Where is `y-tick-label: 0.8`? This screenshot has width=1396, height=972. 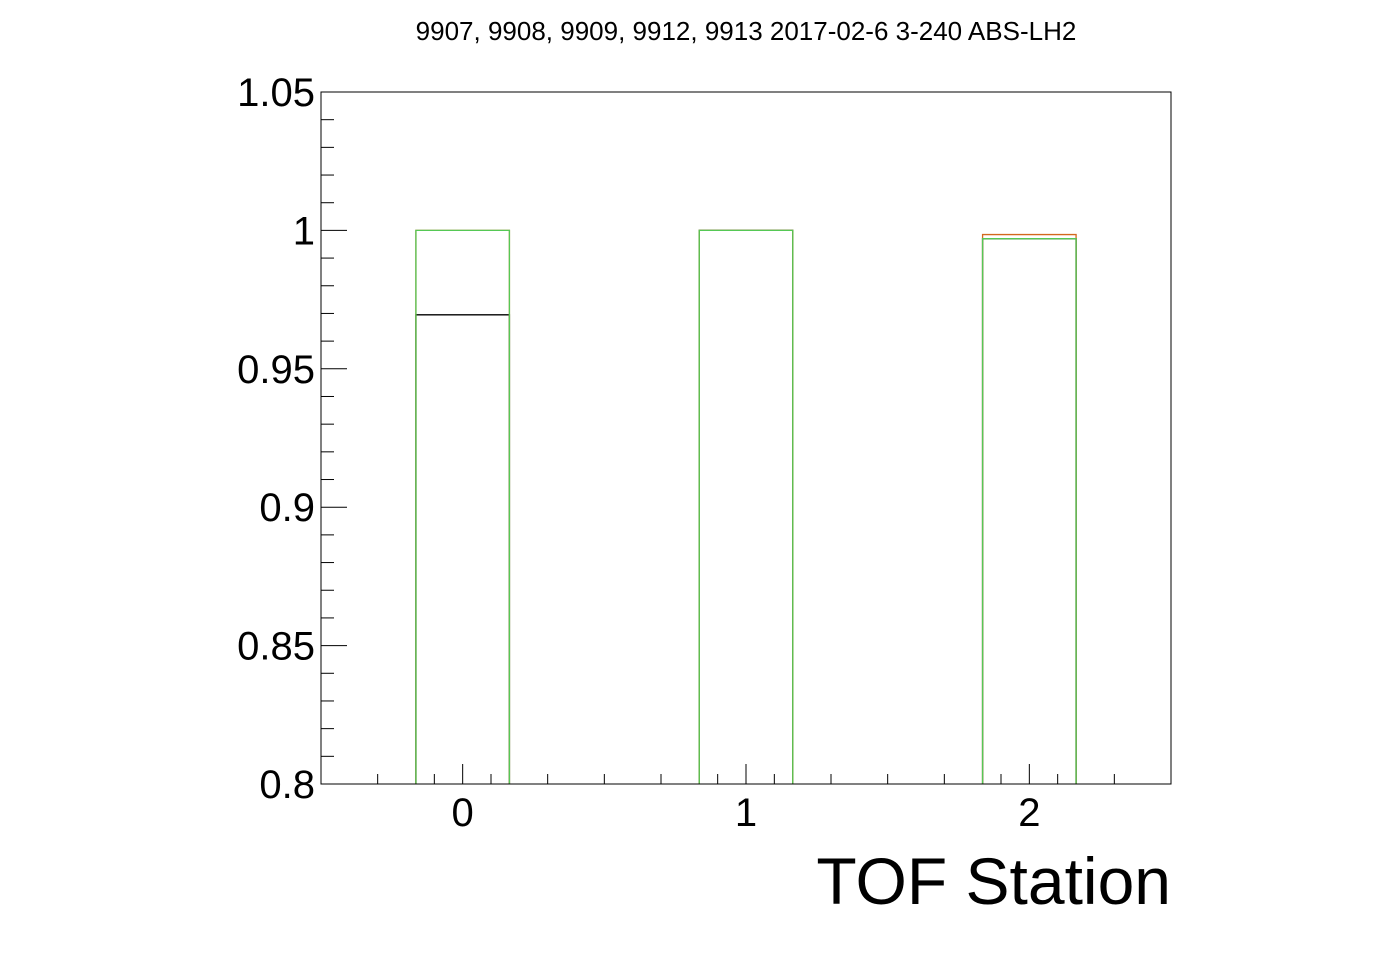 y-tick-label: 0.8 is located at coordinates (287, 785).